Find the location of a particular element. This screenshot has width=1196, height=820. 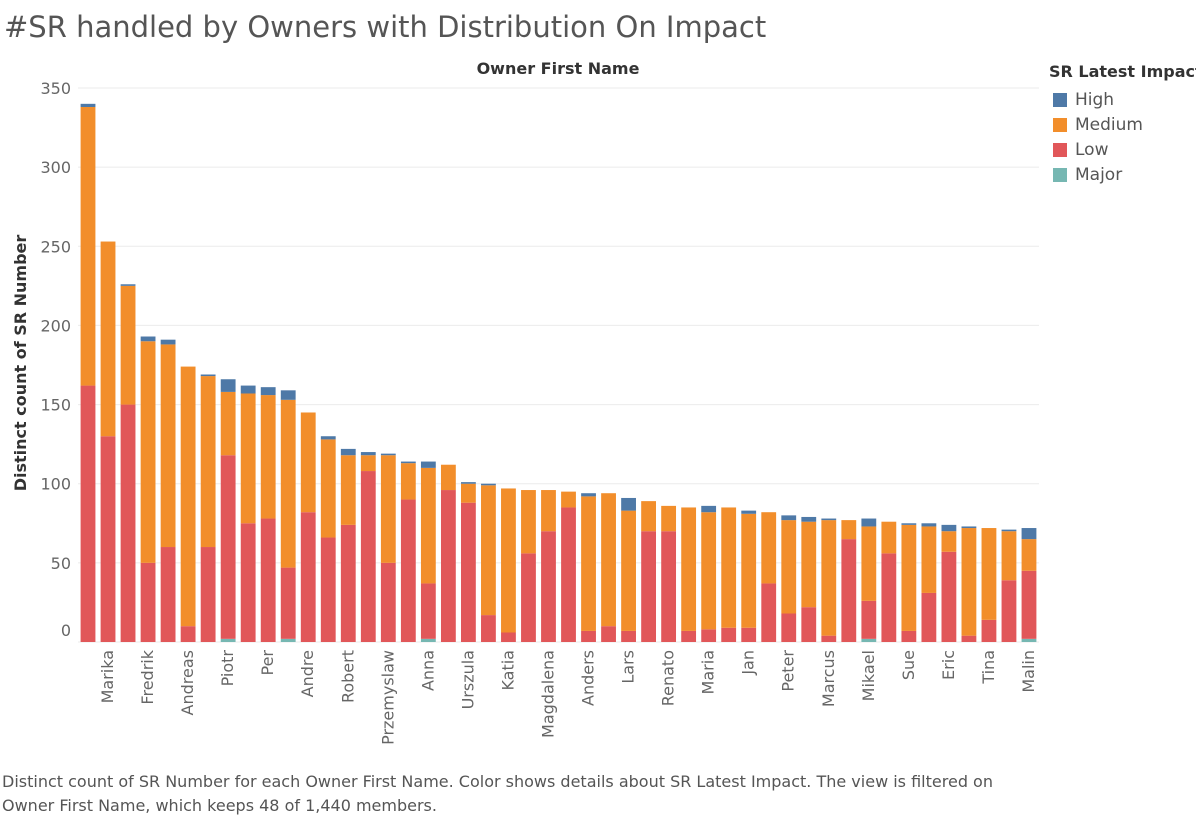

legend-item-medium: Medium is located at coordinates (1122, 124).